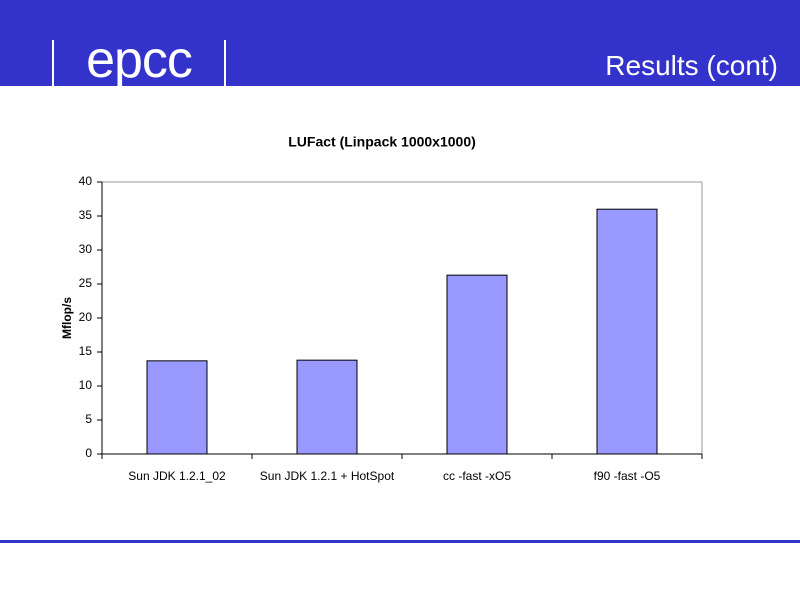  I want to click on y-tick-label: 40, so click(86, 181).